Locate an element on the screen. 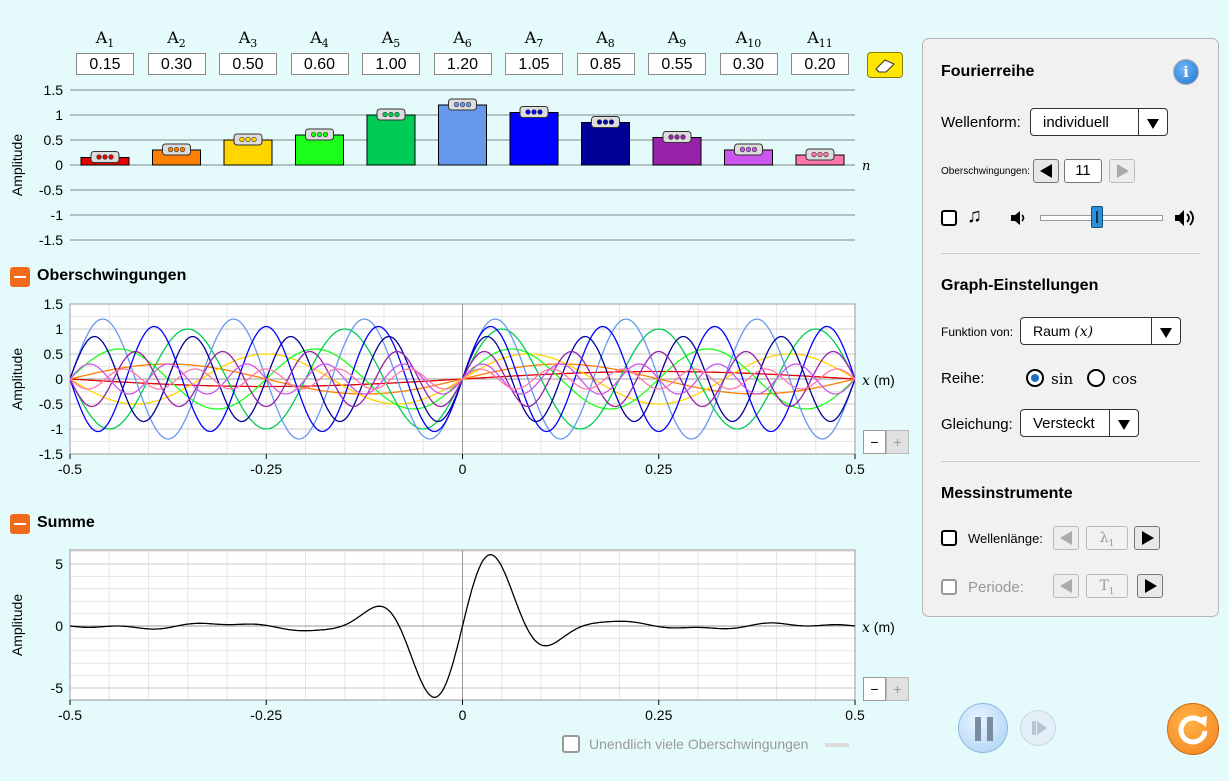 The height and width of the screenshot is (781, 1229). equation-value: Versteckt is located at coordinates (1064, 423).